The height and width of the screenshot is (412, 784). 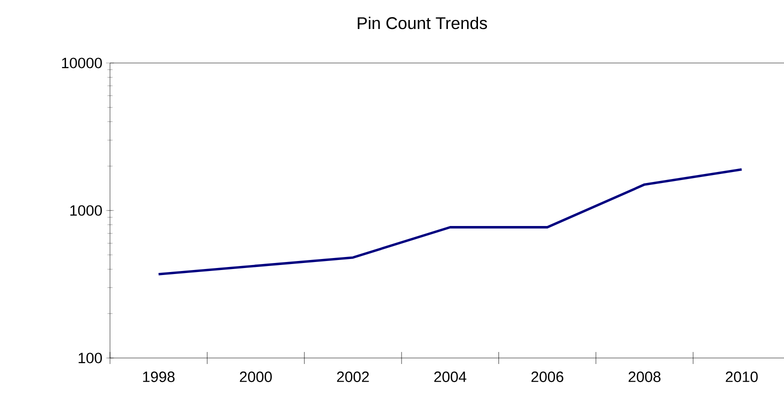 What do you see at coordinates (90, 358) in the screenshot?
I see `y-tick-label: 100` at bounding box center [90, 358].